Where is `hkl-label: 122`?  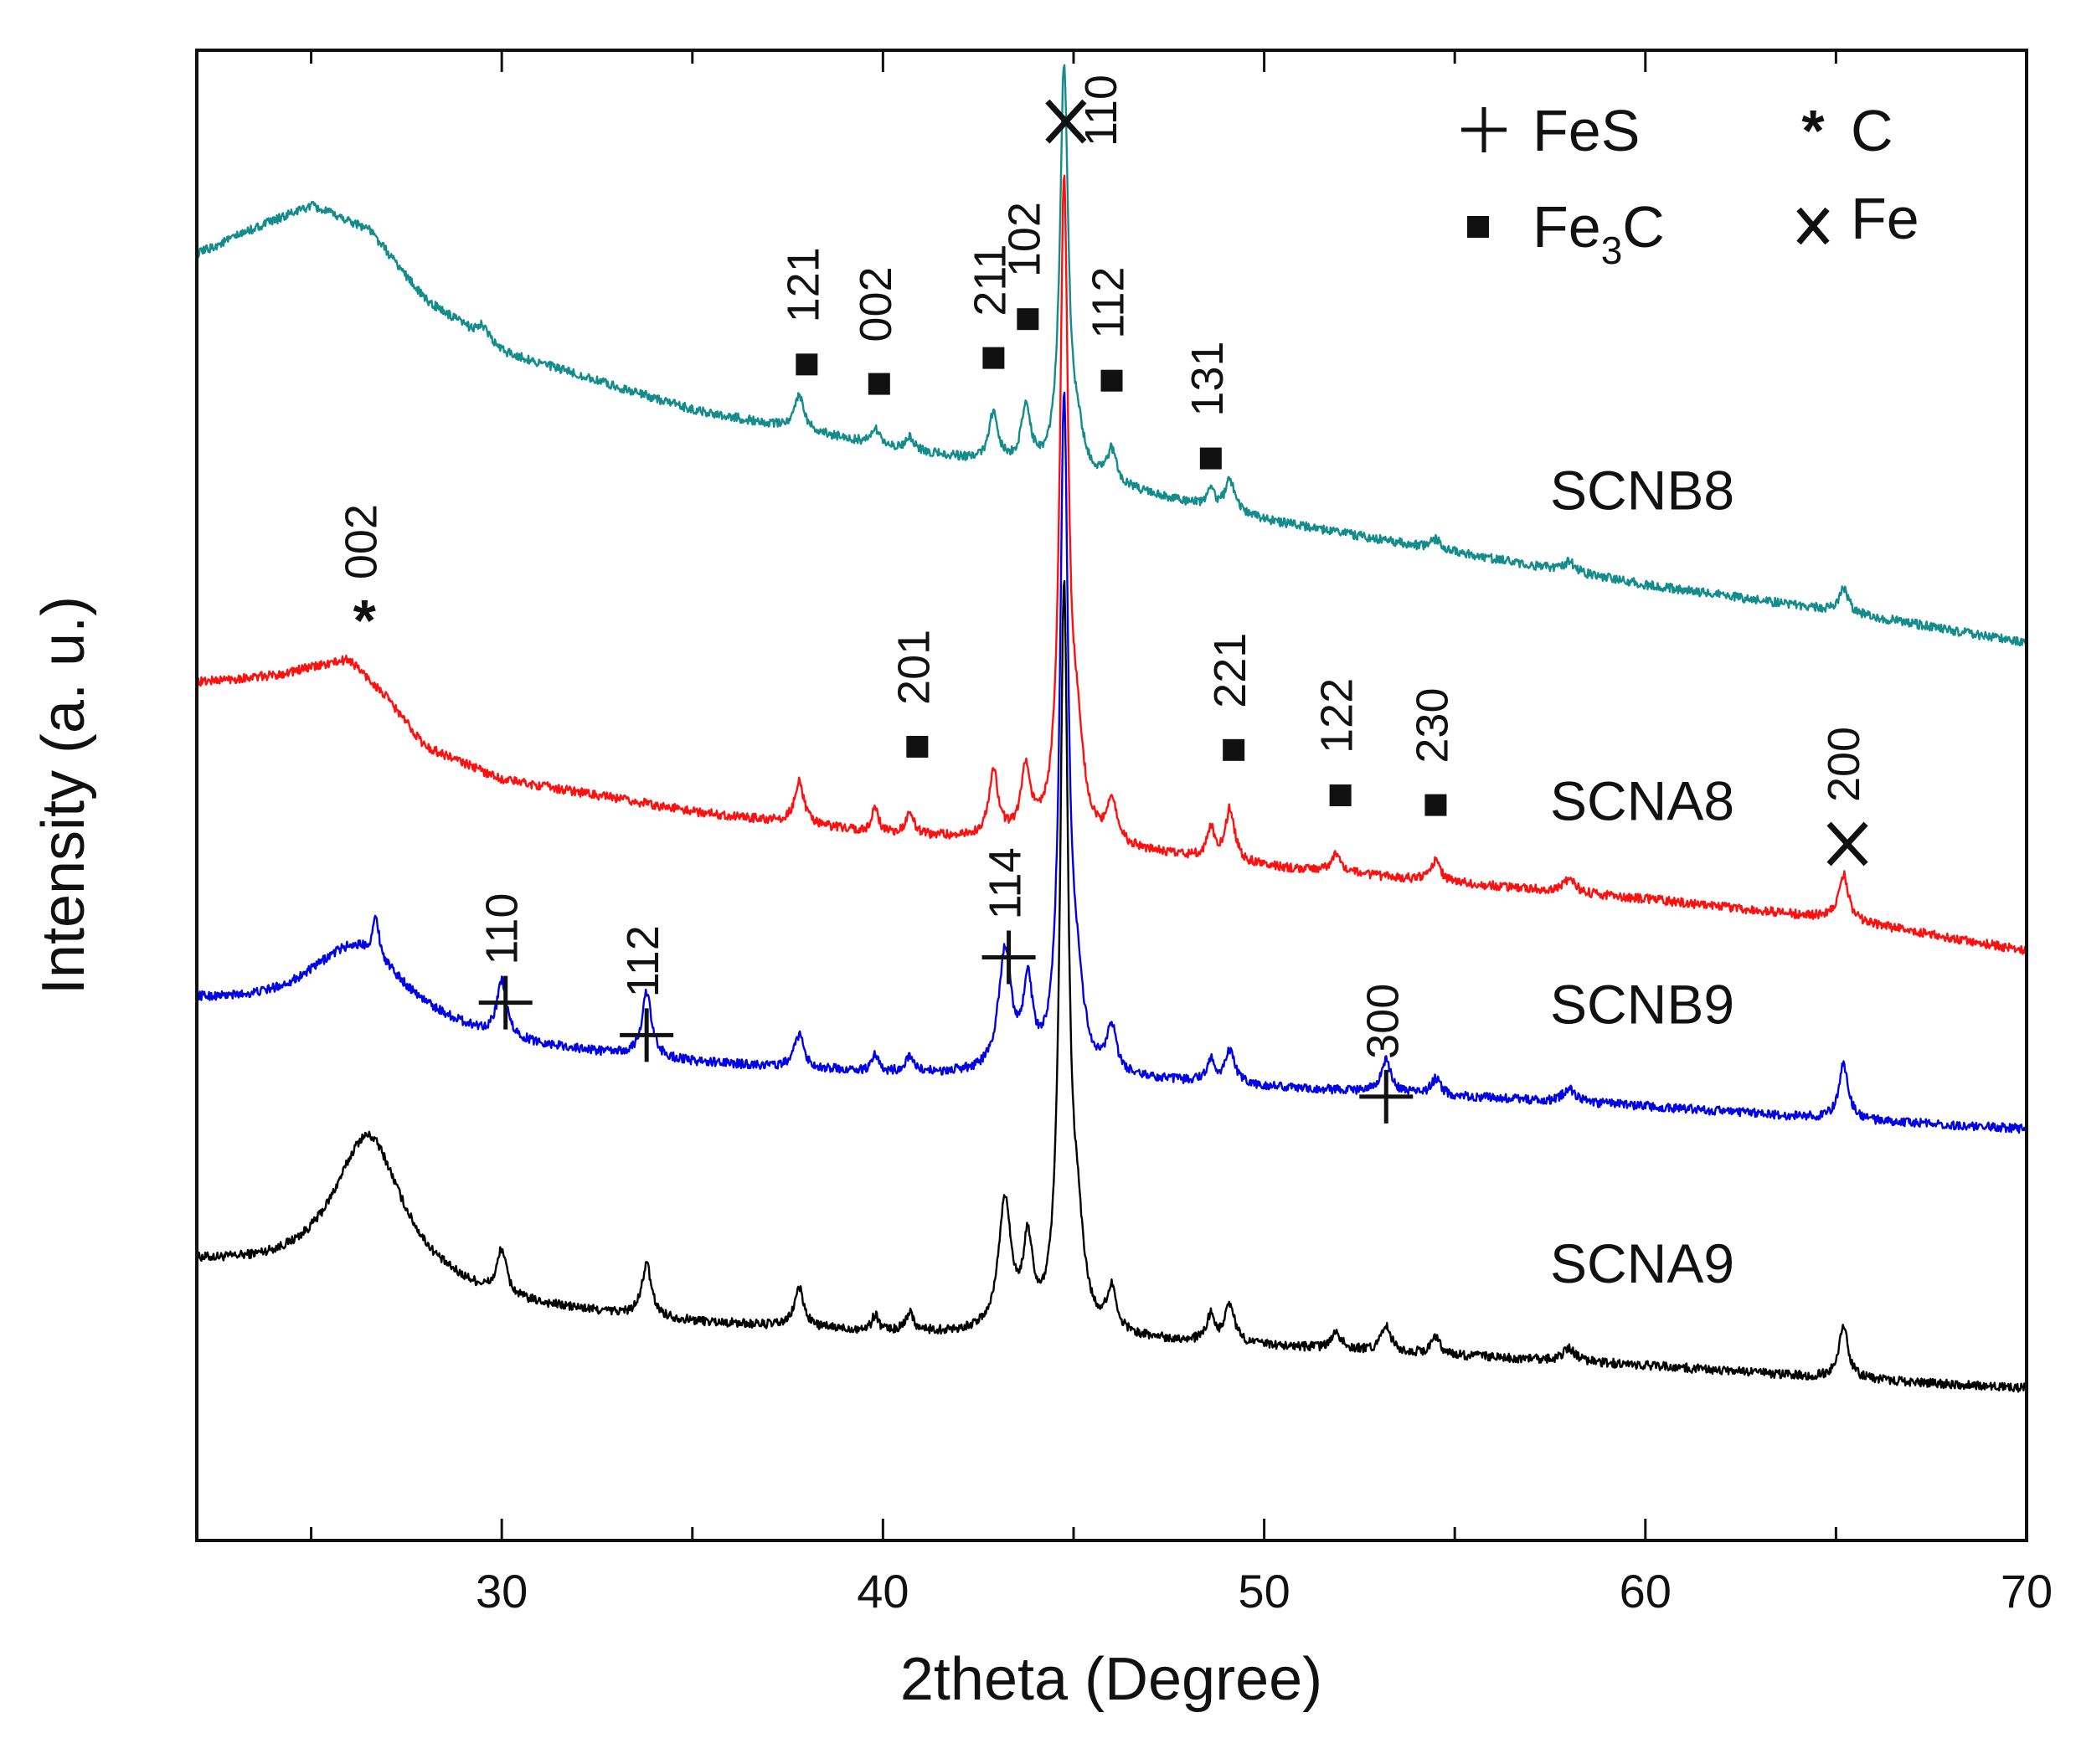
hkl-label: 122 is located at coordinates (1337, 715).